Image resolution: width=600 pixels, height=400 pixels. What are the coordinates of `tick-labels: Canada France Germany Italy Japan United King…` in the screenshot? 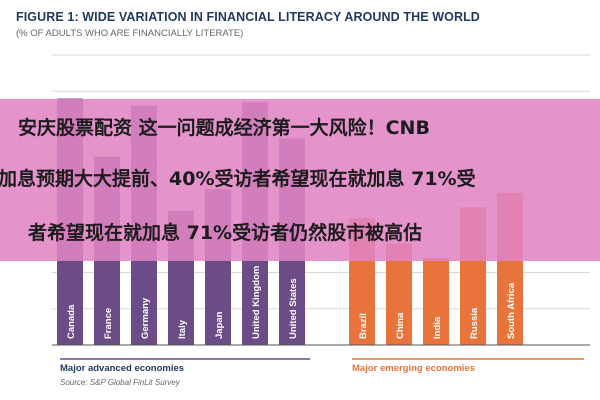 It's located at (291, 302).